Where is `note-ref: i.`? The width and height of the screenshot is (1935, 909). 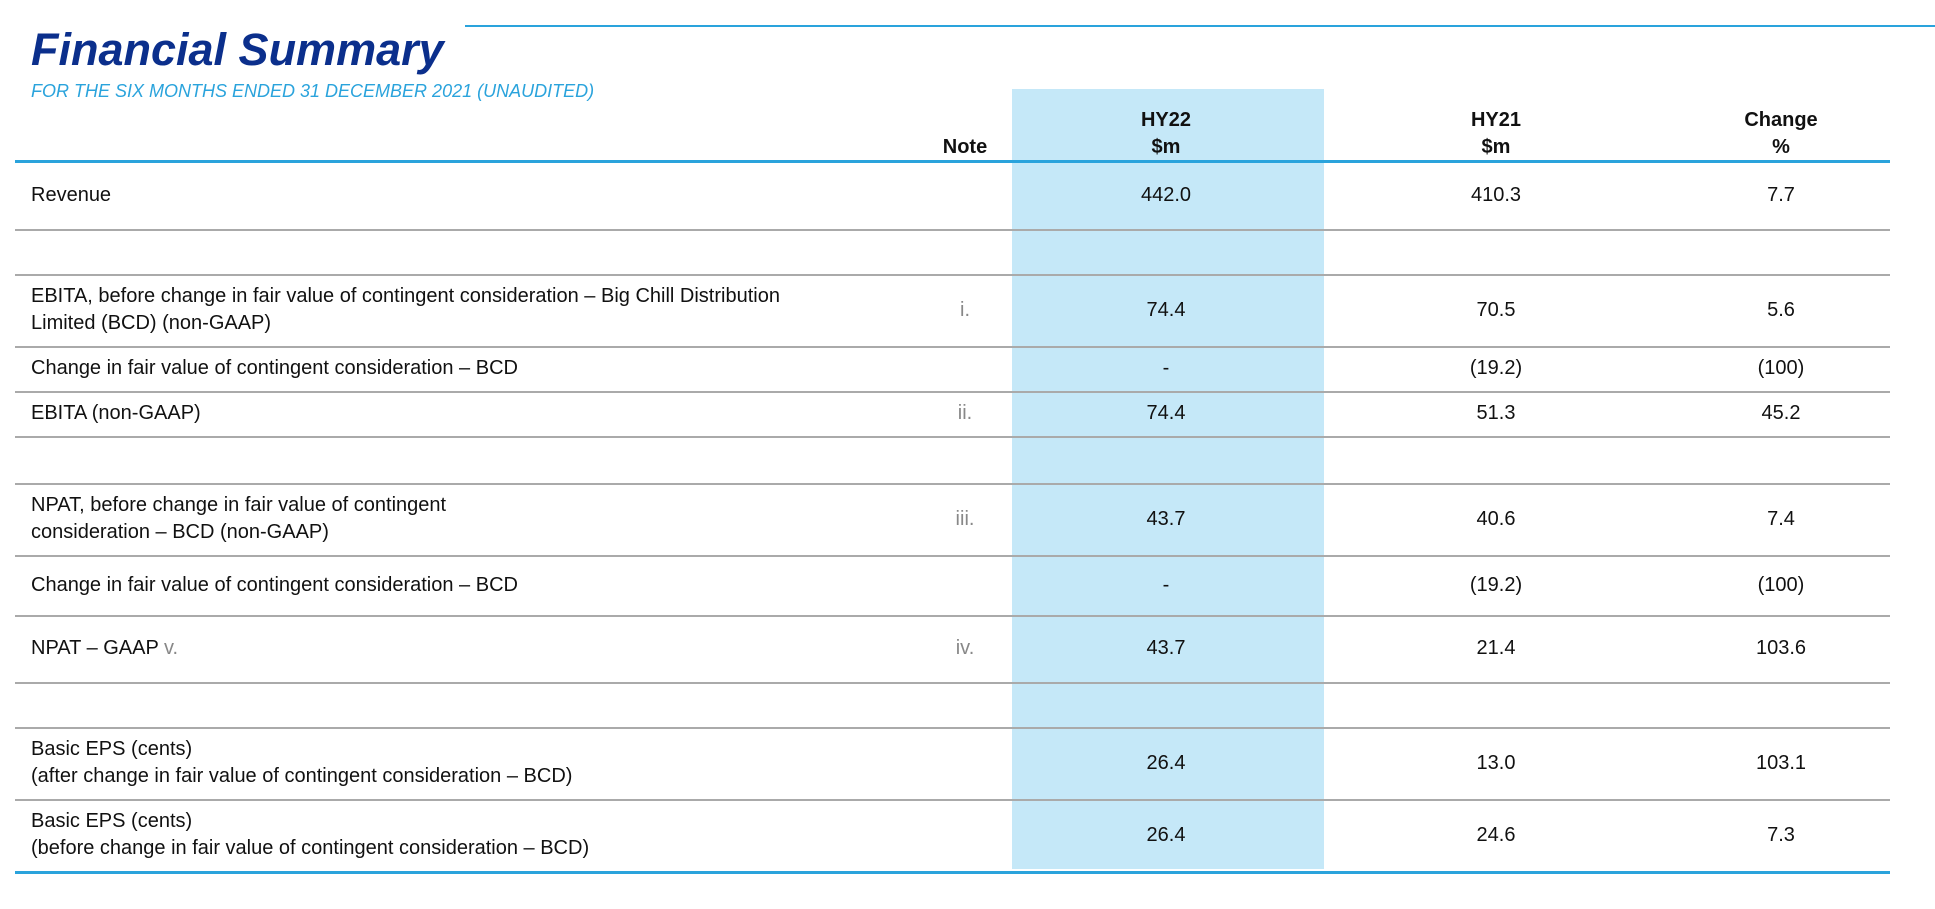
note-ref: i. is located at coordinates (965, 309).